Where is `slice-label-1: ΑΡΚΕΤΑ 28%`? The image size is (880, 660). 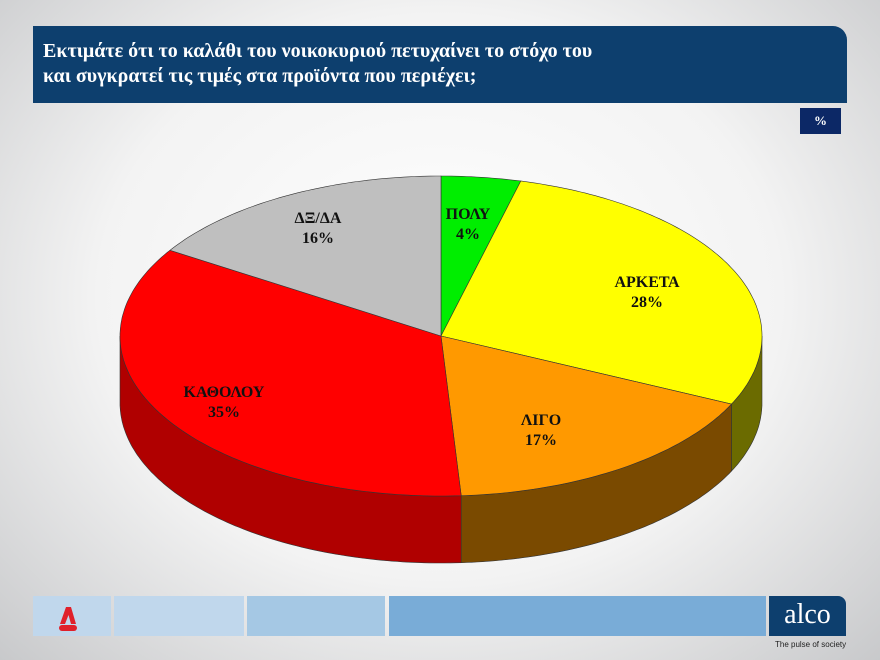 slice-label-1: ΑΡΚΕΤΑ 28% is located at coordinates (647, 292).